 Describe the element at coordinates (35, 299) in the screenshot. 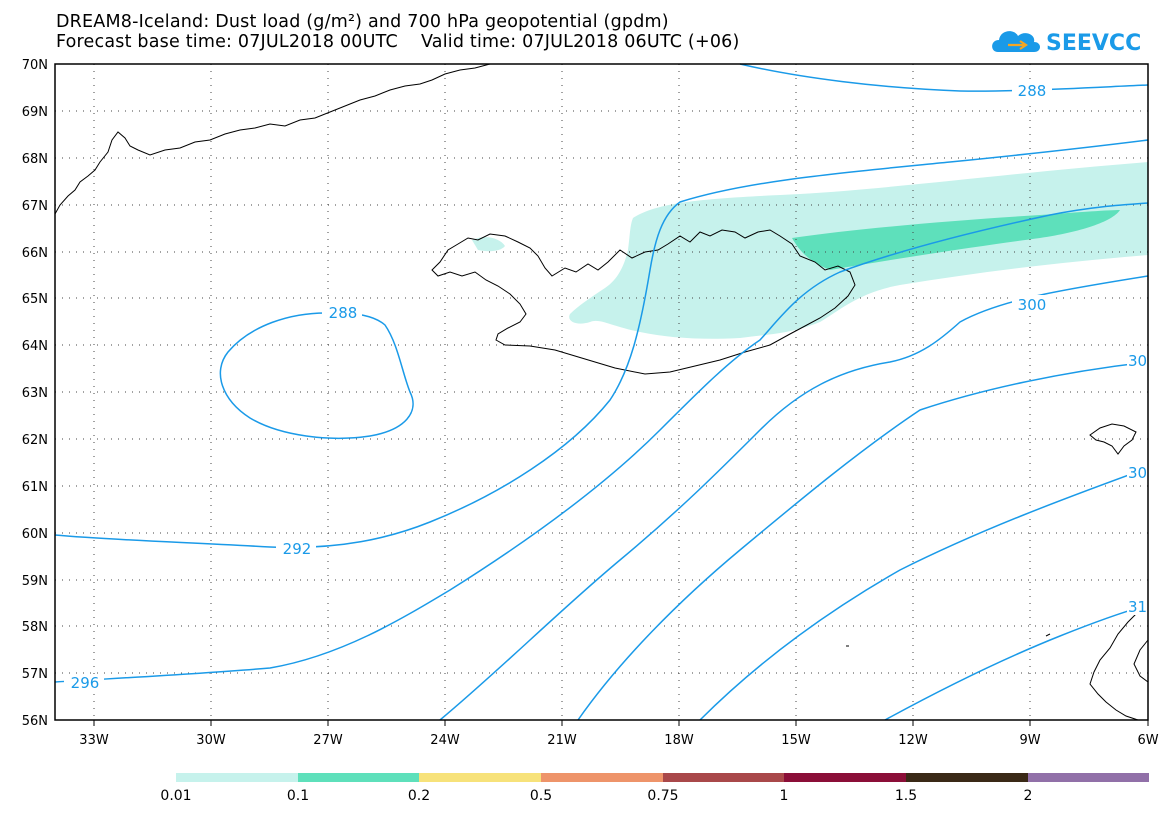

I see `lat-tick-label: 65N` at that location.